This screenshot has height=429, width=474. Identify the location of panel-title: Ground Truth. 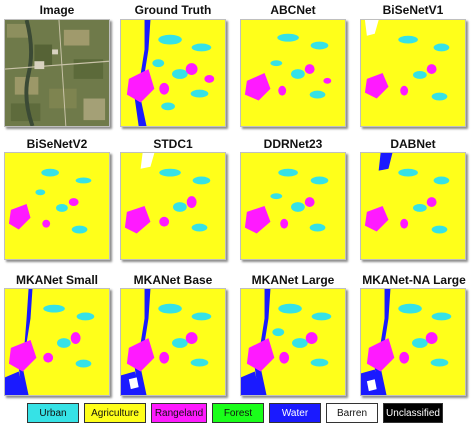
(173, 10).